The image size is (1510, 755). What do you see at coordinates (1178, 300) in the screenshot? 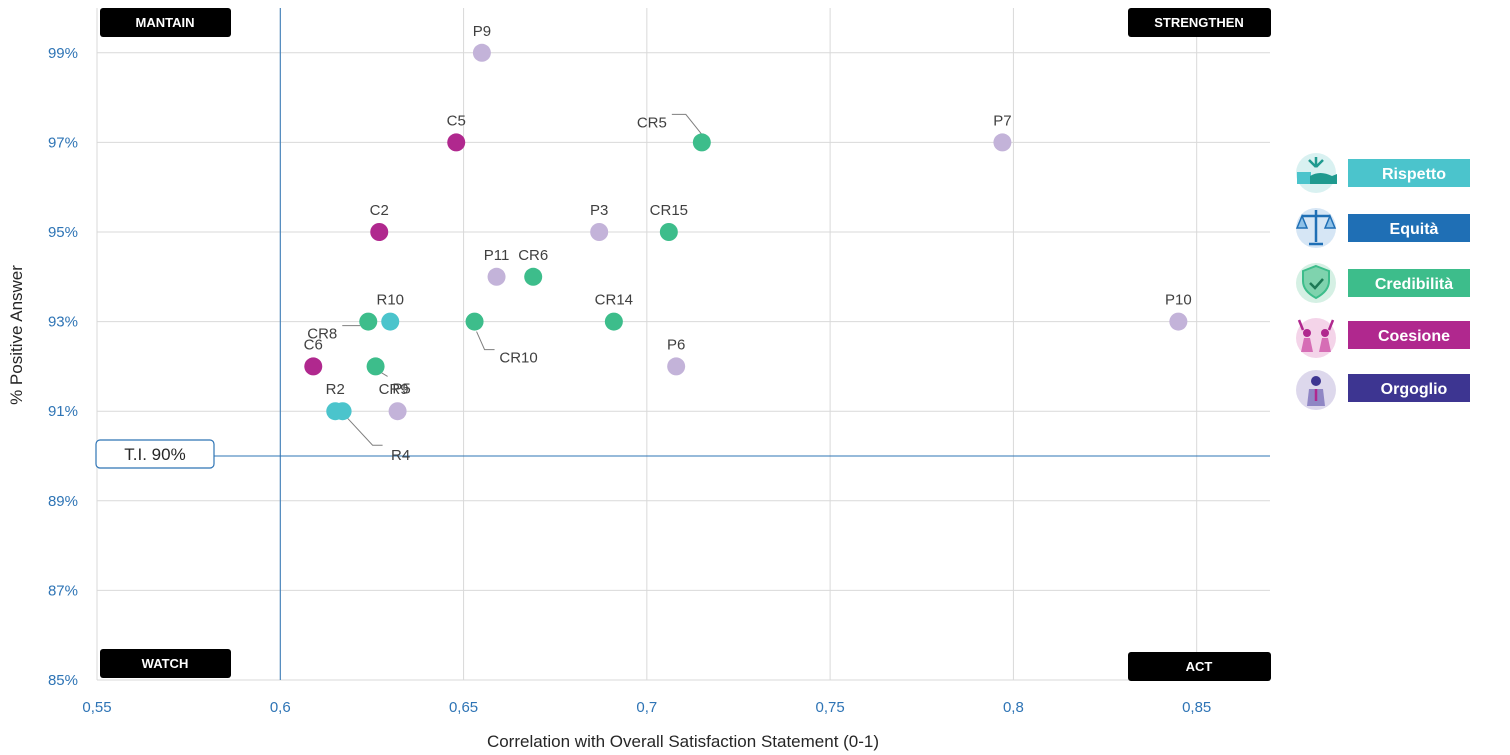
I see `point-label-p10: P10` at bounding box center [1178, 300].